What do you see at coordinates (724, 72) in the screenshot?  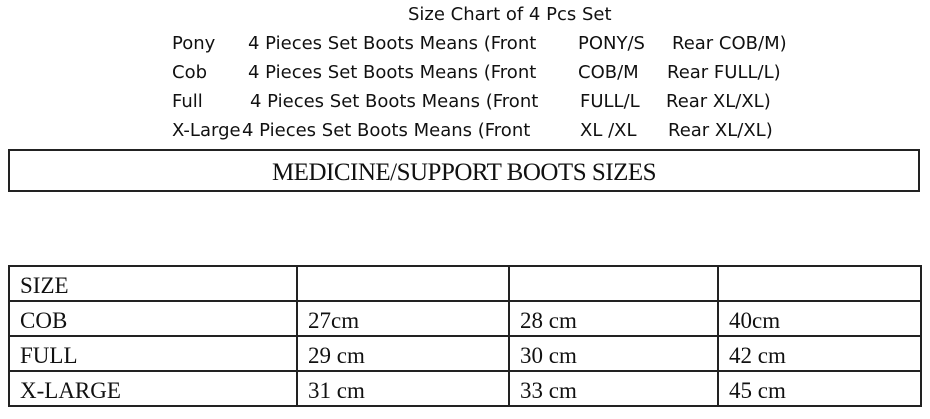 I see `size-rear: Rear FULL/L)` at bounding box center [724, 72].